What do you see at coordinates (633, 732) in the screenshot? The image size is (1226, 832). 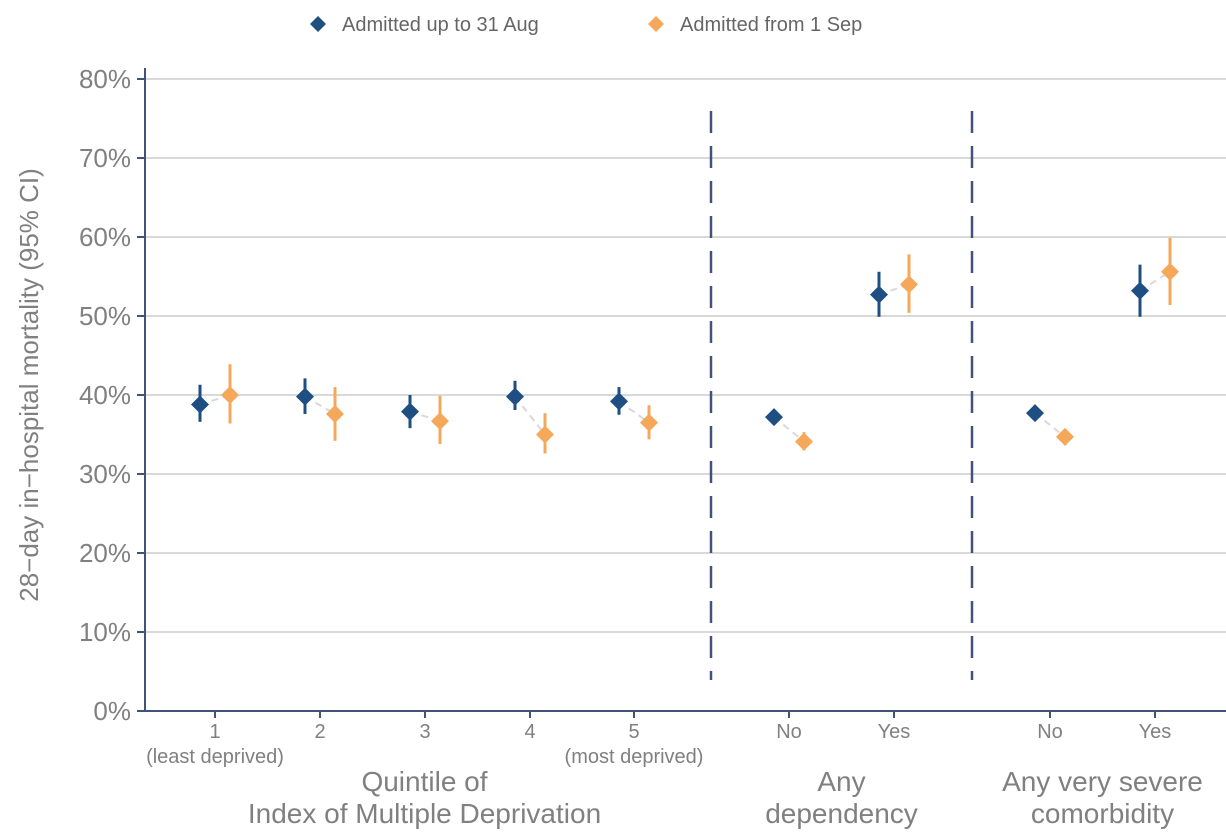 I see `x-tick-label: 5` at bounding box center [633, 732].